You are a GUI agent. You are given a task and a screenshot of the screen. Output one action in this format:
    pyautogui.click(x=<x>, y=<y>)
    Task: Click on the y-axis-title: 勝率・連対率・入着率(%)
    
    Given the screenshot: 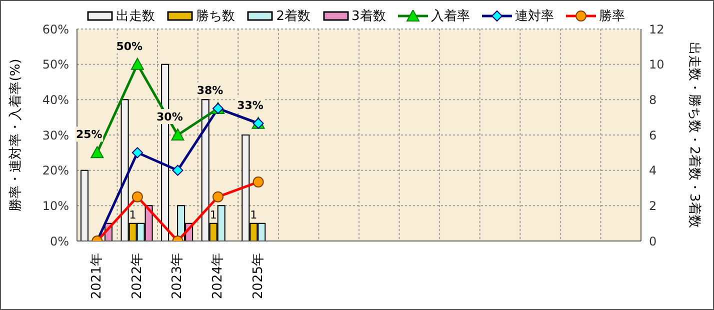 What is the action you would take?
    pyautogui.click(x=16, y=135)
    